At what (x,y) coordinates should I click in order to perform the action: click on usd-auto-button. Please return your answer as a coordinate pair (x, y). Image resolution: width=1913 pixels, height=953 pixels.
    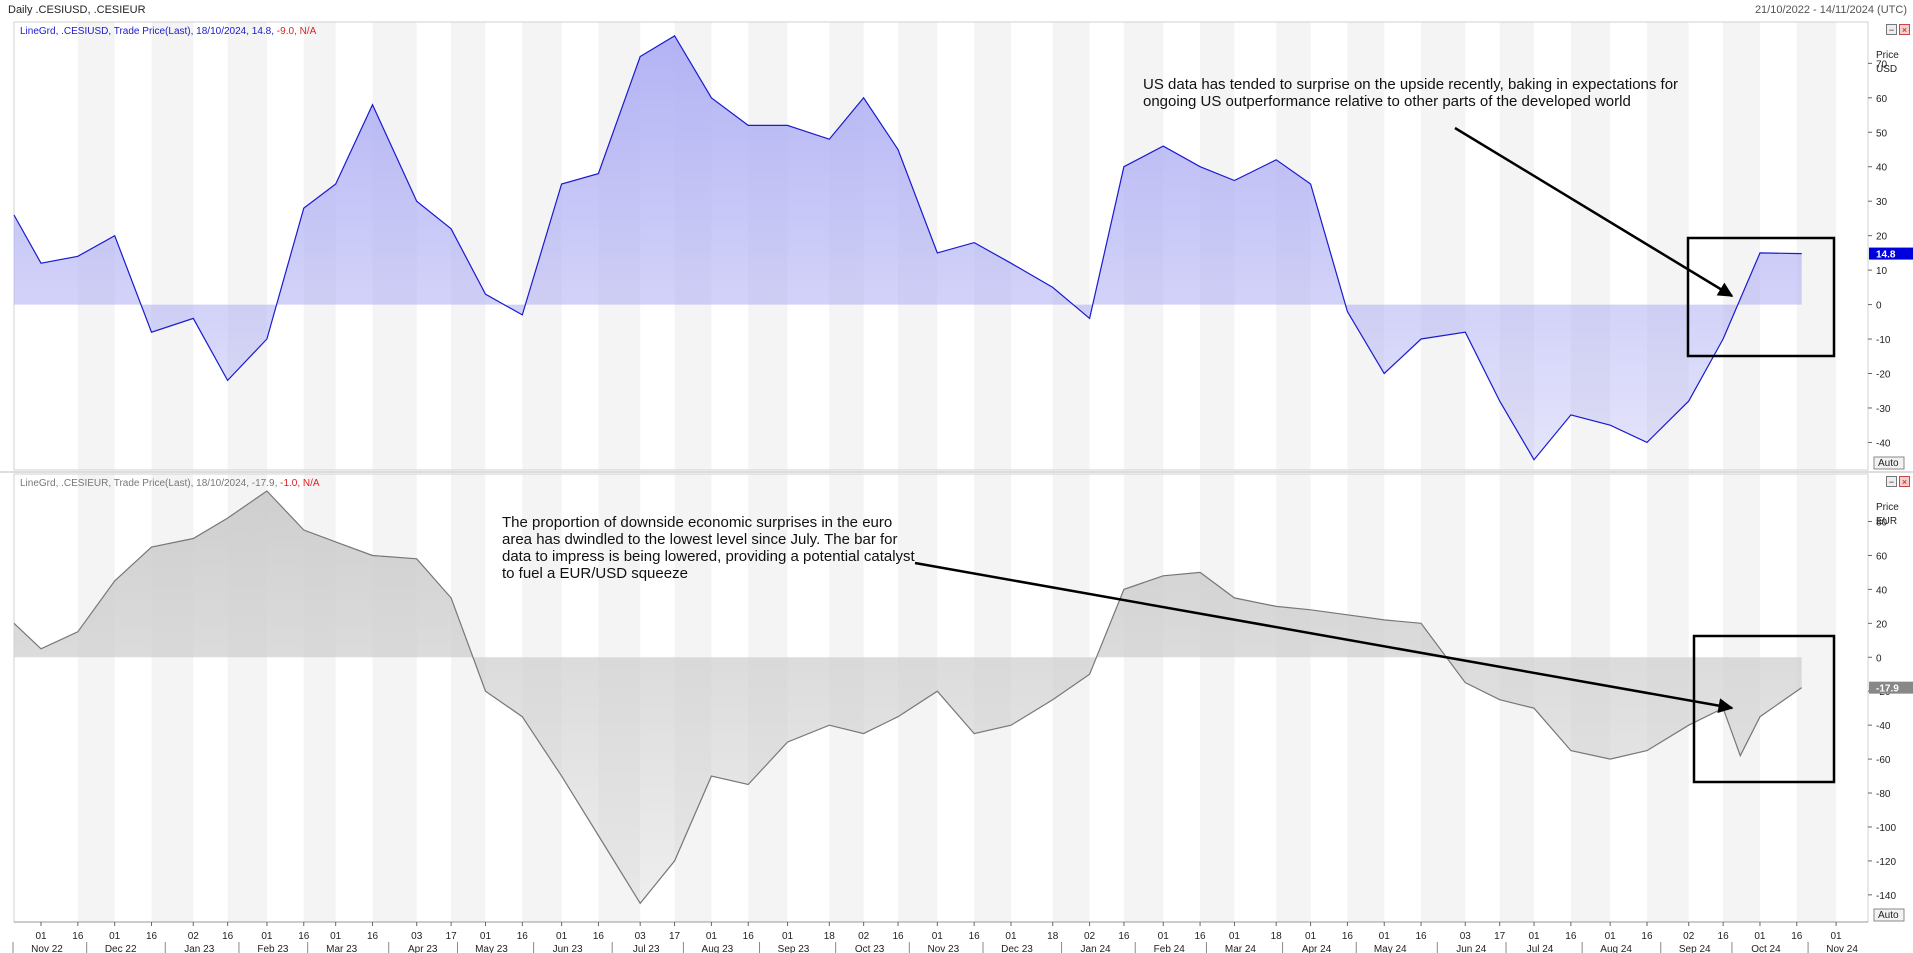
    Looking at the image, I should click on (1889, 463).